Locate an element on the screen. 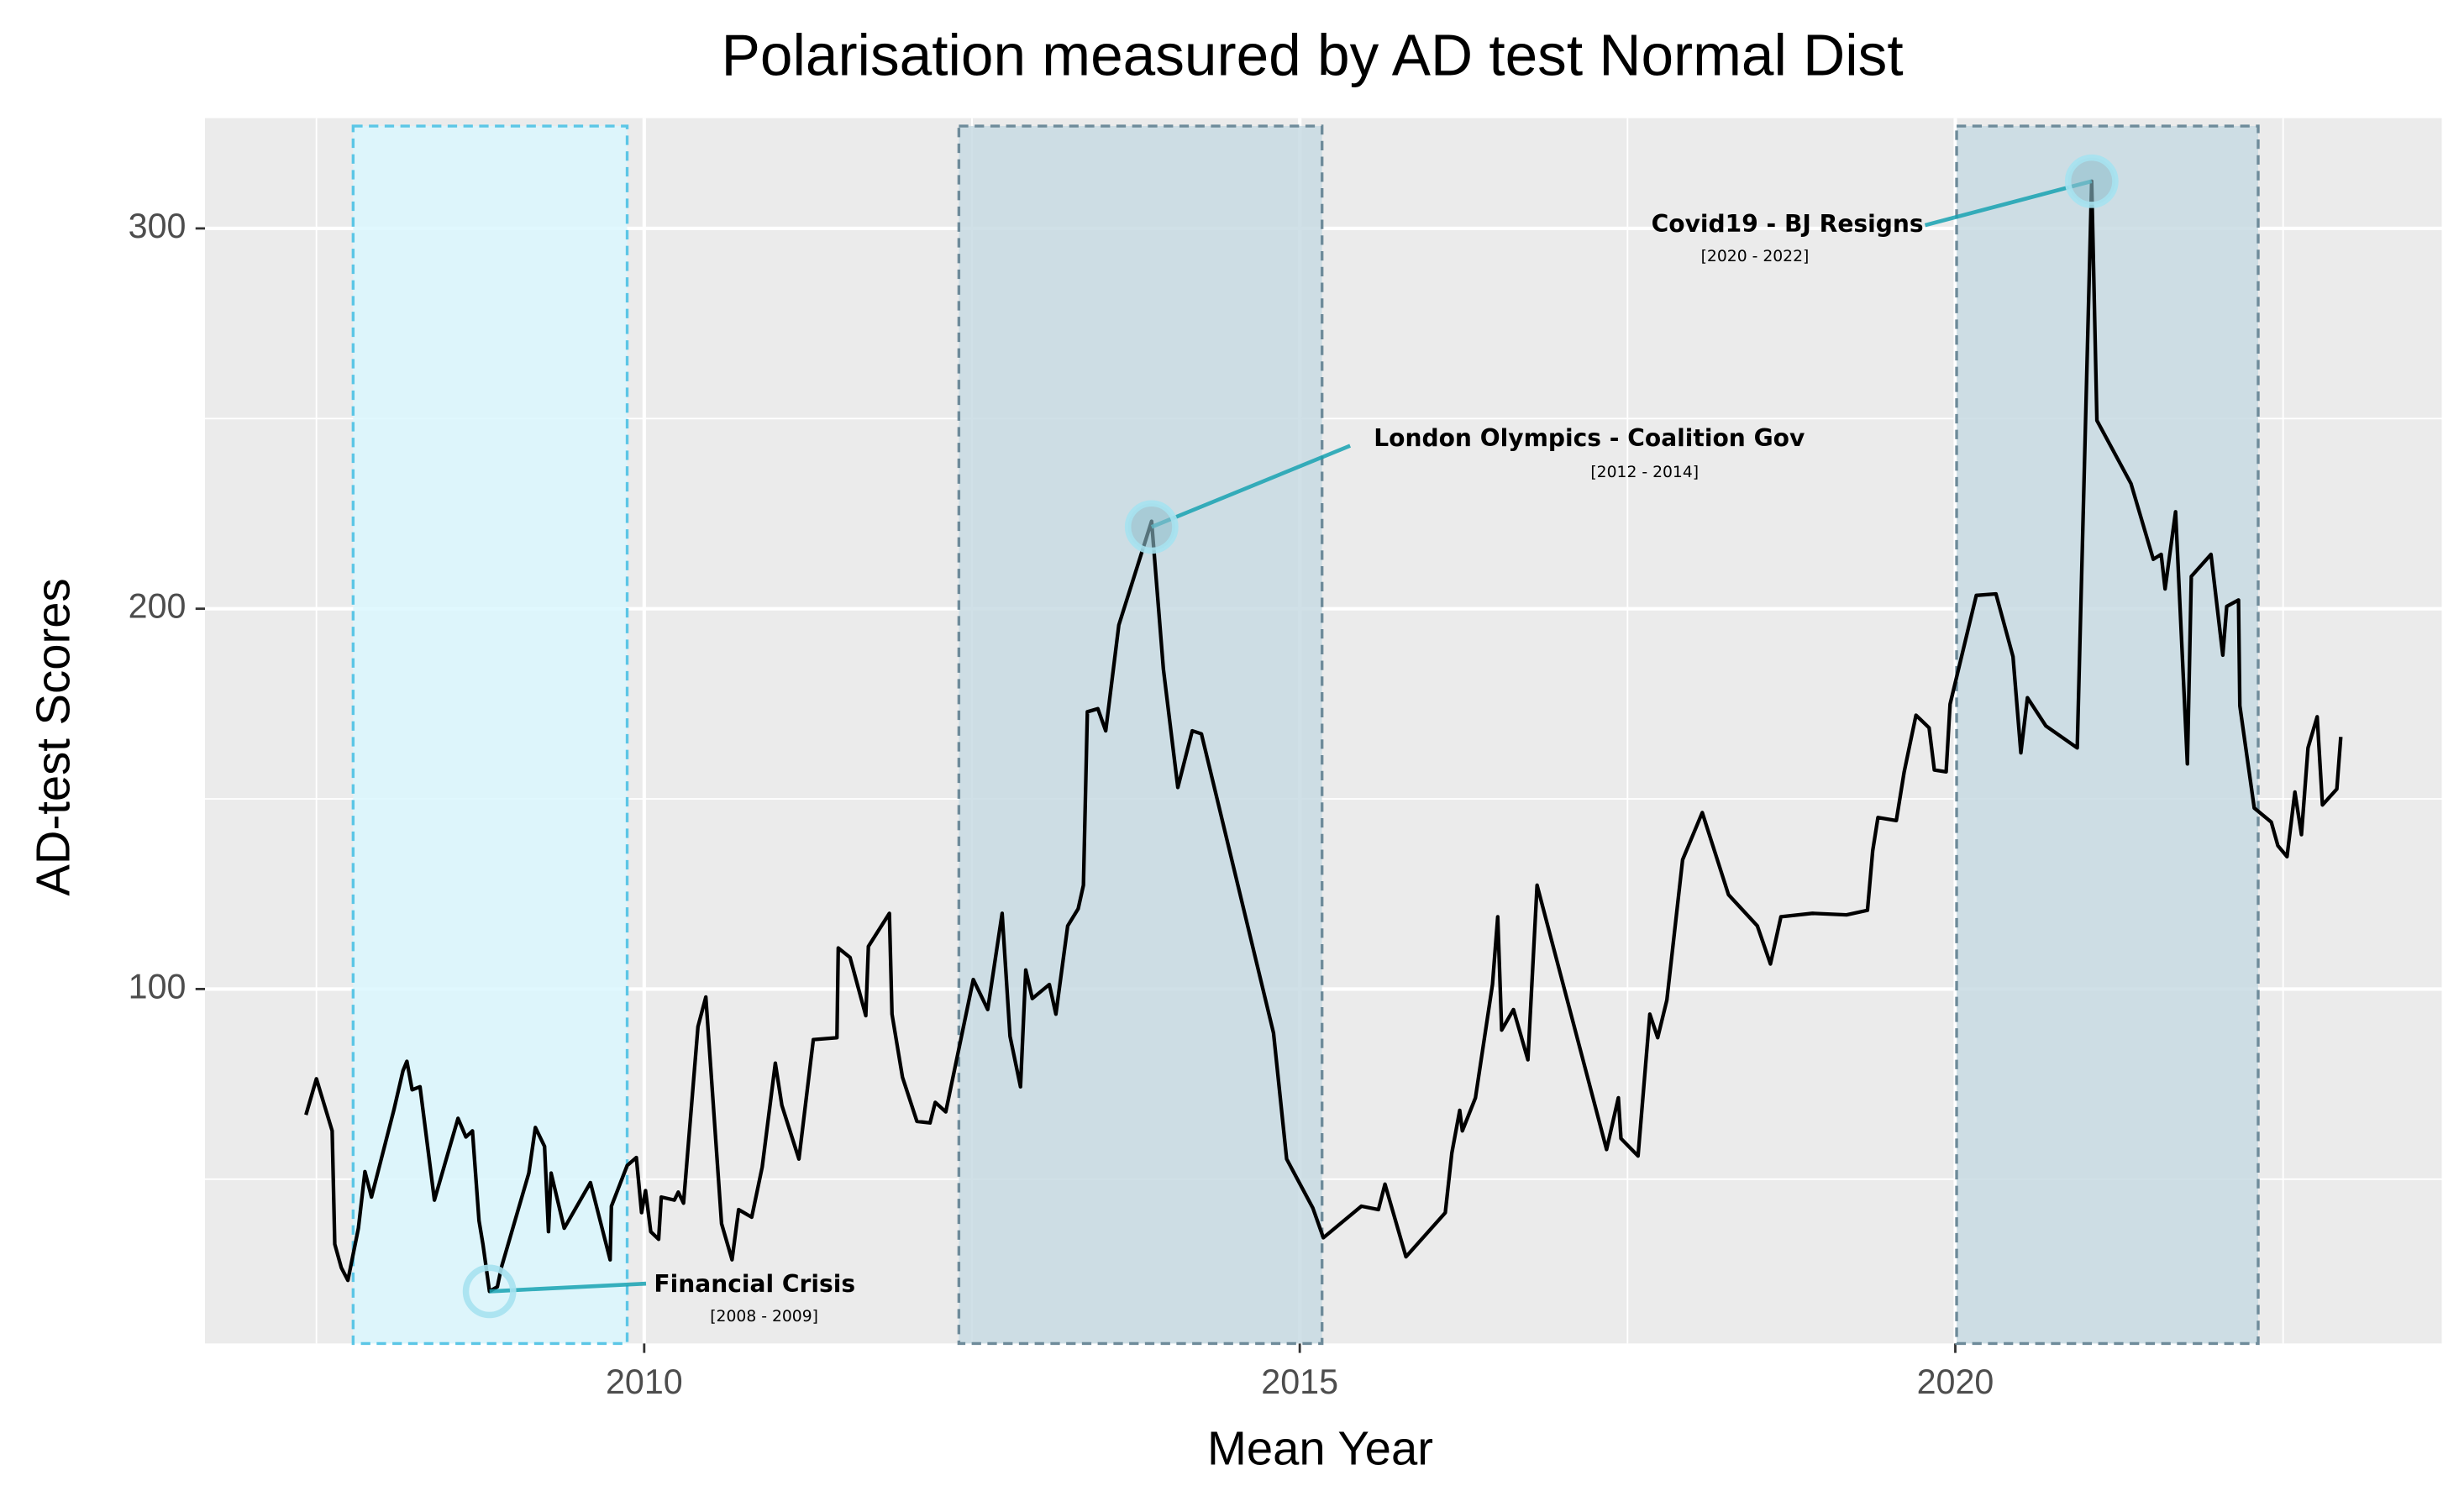 This screenshot has height=1512, width=2464. x-tick-label: 2015 is located at coordinates (1300, 1381).